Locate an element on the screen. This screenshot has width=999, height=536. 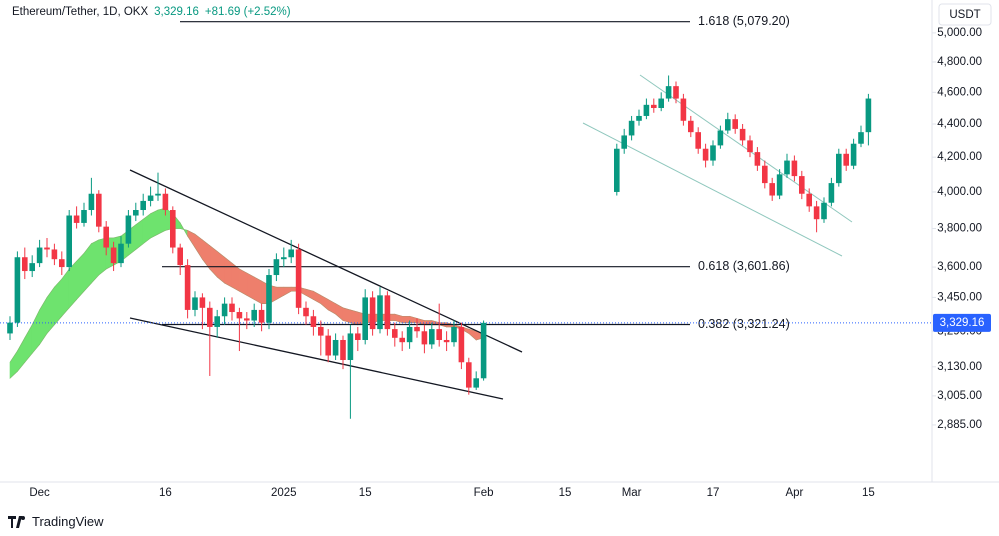
y-tick-label: 3,450.00 is located at coordinates (959, 297).